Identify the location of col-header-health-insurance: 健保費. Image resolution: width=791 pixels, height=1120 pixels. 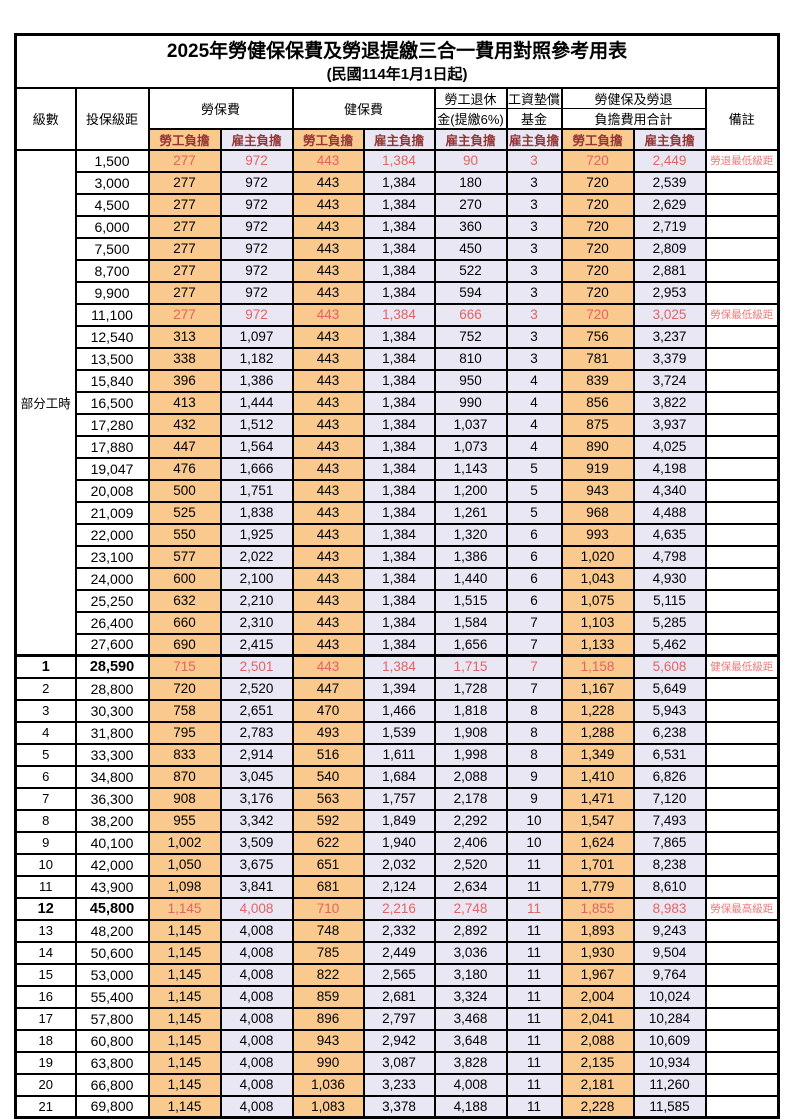
(363, 108).